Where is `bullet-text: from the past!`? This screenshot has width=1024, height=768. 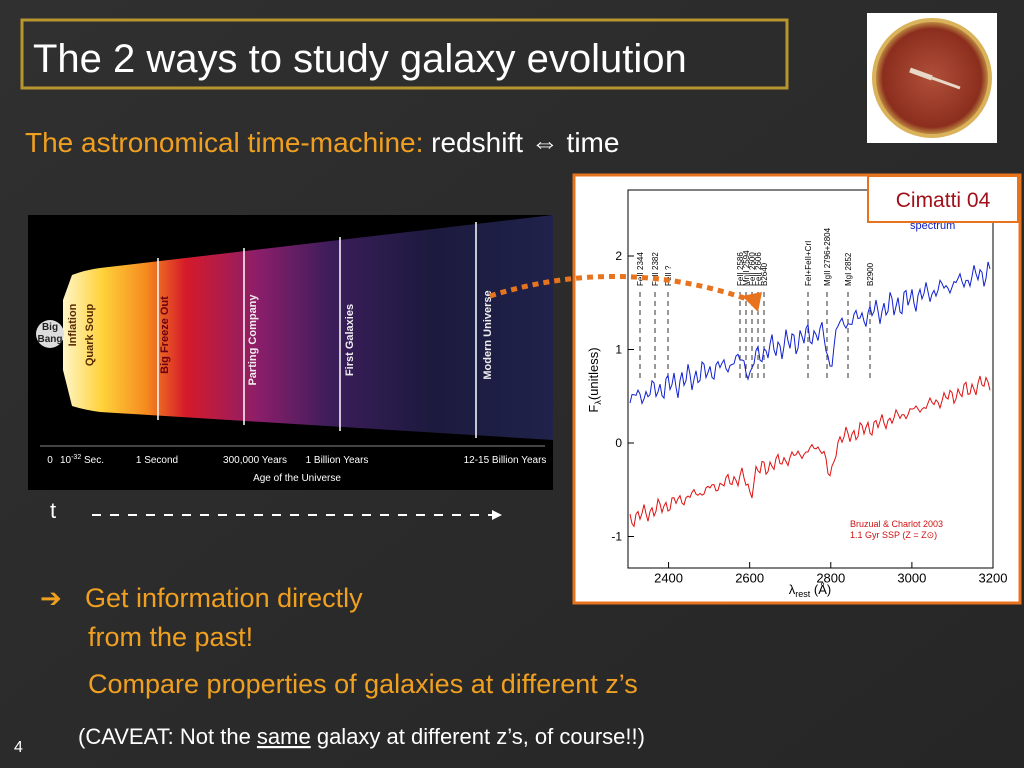
bullet-text: from the past! is located at coordinates (170, 637).